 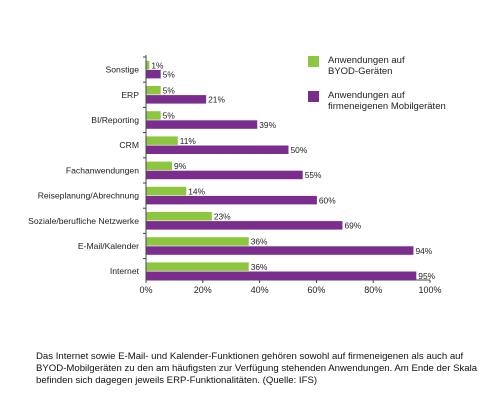 I want to click on category-label: Reiseplanung/Abrechnung, so click(x=89, y=196).